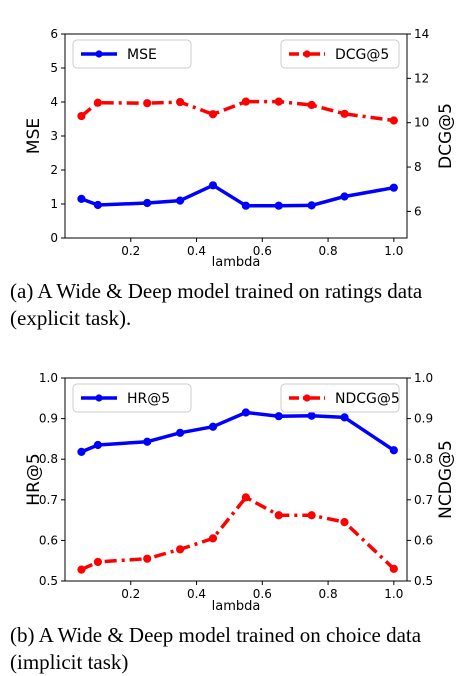 This screenshot has height=676, width=474. Describe the element at coordinates (48, 419) in the screenshot. I see `left-tick-label: 0.9` at that location.